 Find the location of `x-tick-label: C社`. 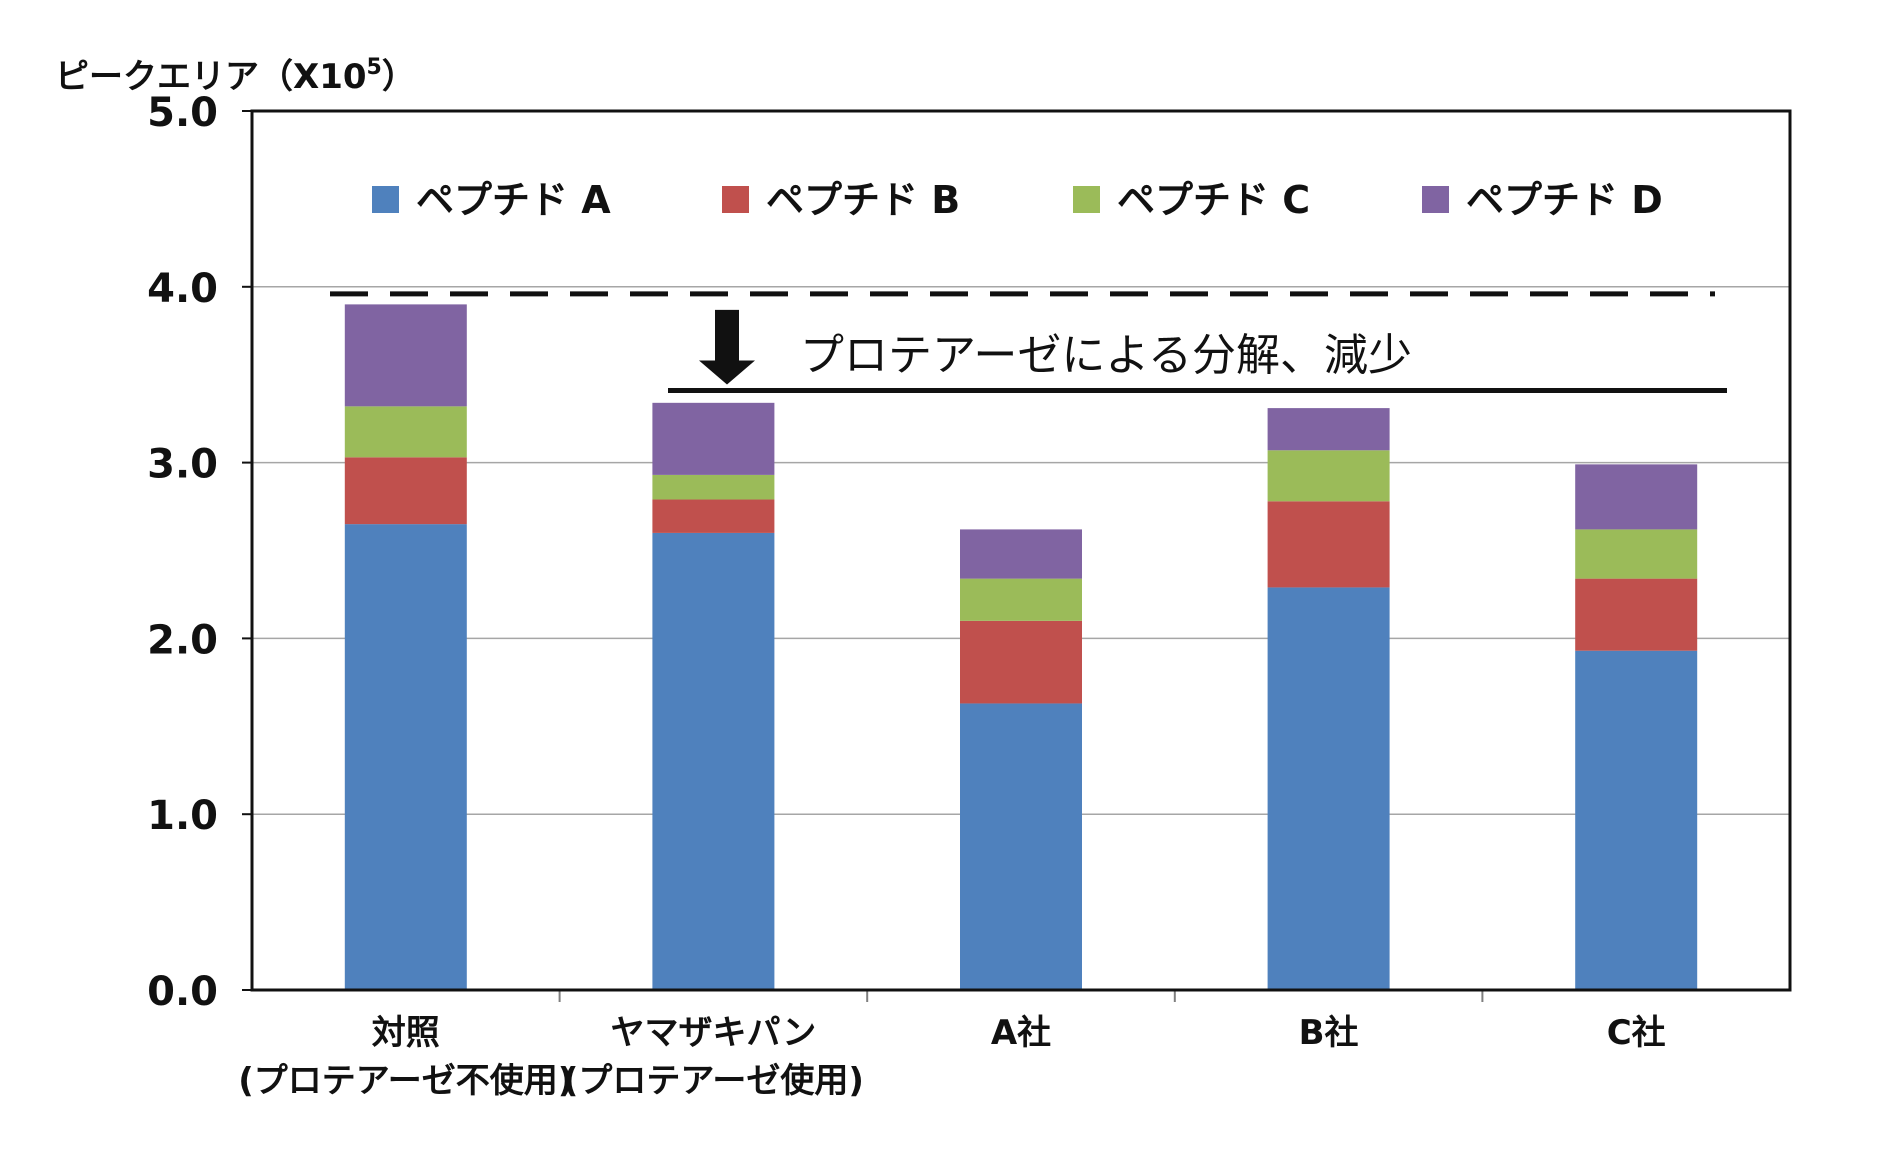

x-tick-label: C社 is located at coordinates (1636, 1033).